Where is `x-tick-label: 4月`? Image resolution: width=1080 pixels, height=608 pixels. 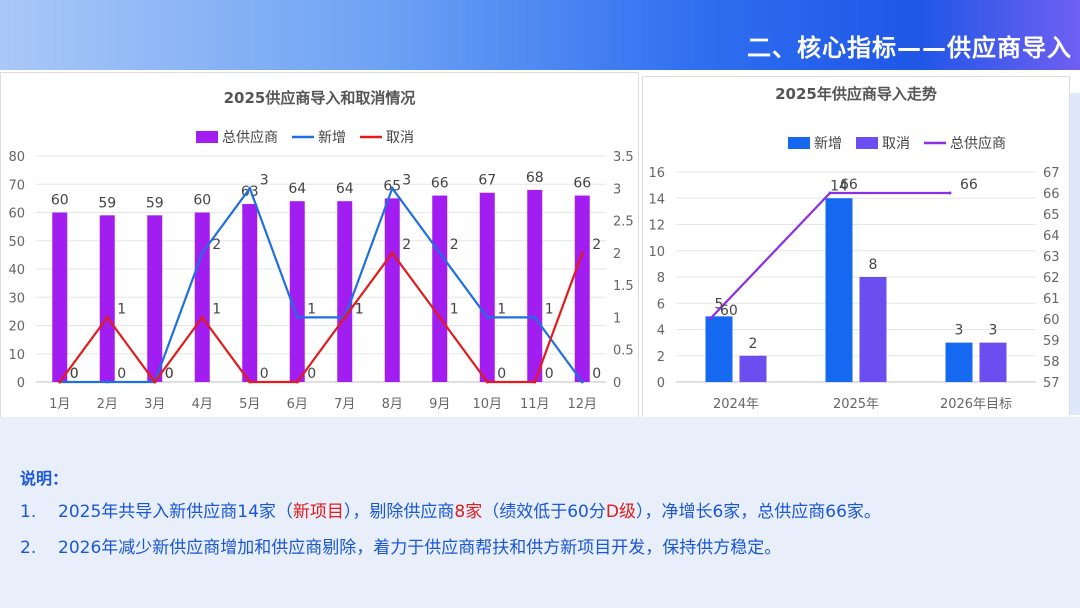
x-tick-label: 4月 is located at coordinates (202, 404).